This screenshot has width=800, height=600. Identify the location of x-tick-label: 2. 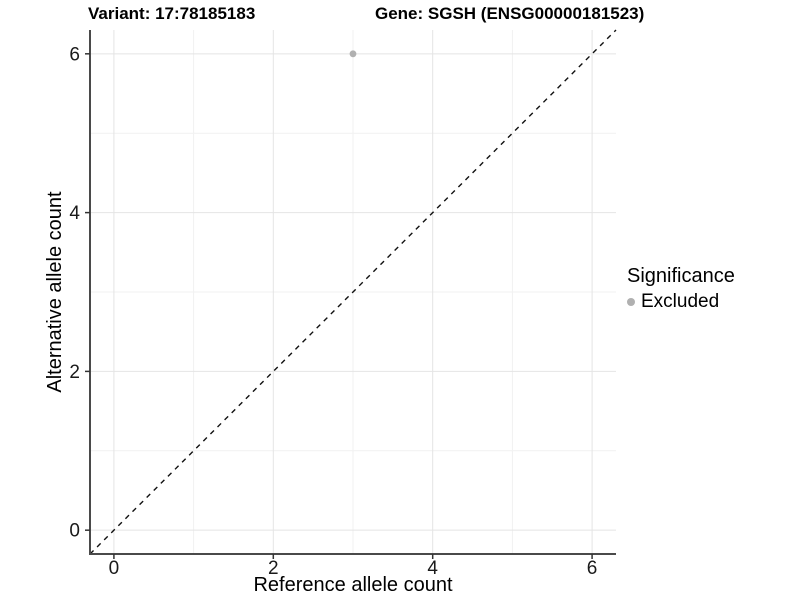
(273, 568).